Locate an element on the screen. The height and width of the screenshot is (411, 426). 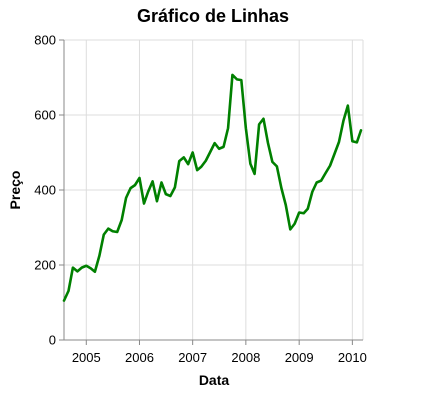
chart-title: Gráfico de Linhas is located at coordinates (213, 16).